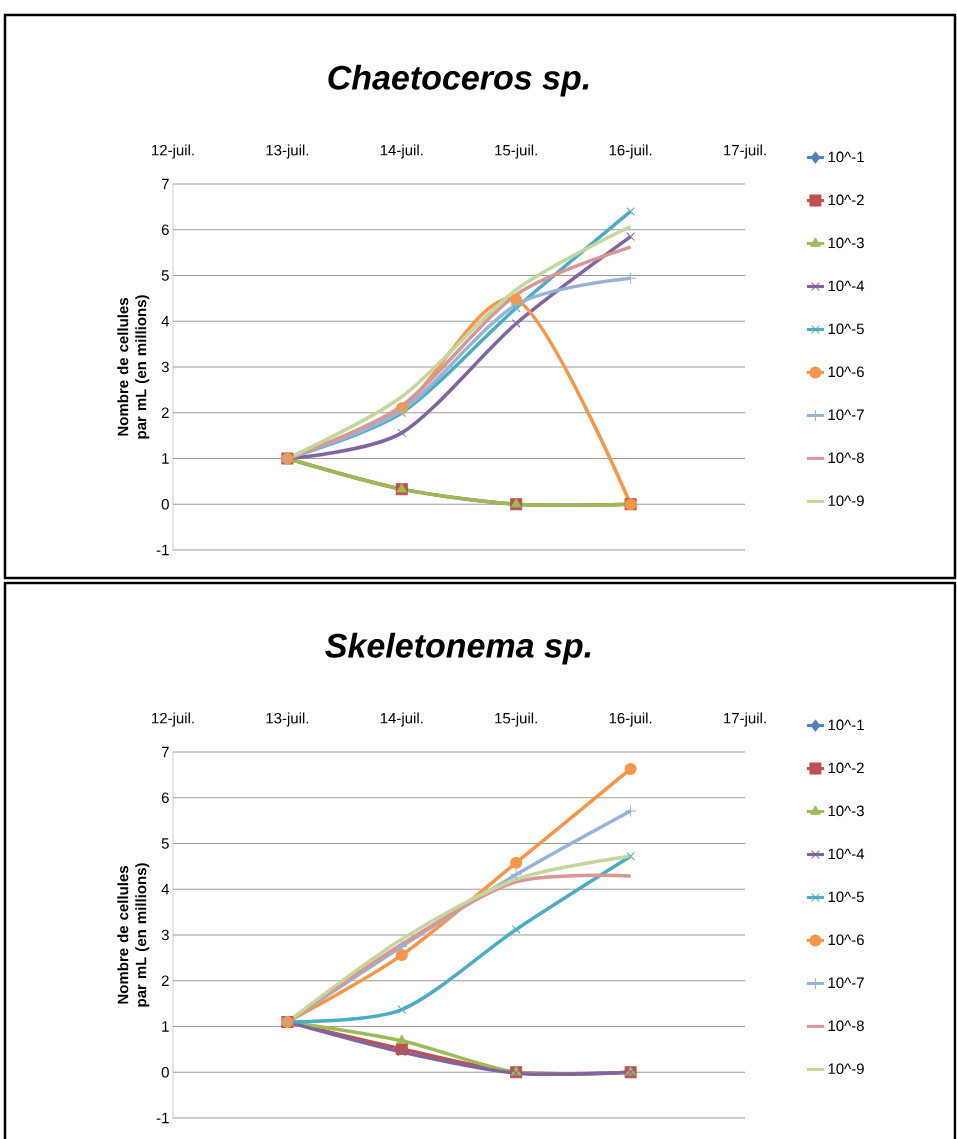 Image resolution: width=957 pixels, height=1139 pixels. What do you see at coordinates (458, 80) in the screenshot?
I see `chart-title: Chaetoceros sp.` at bounding box center [458, 80].